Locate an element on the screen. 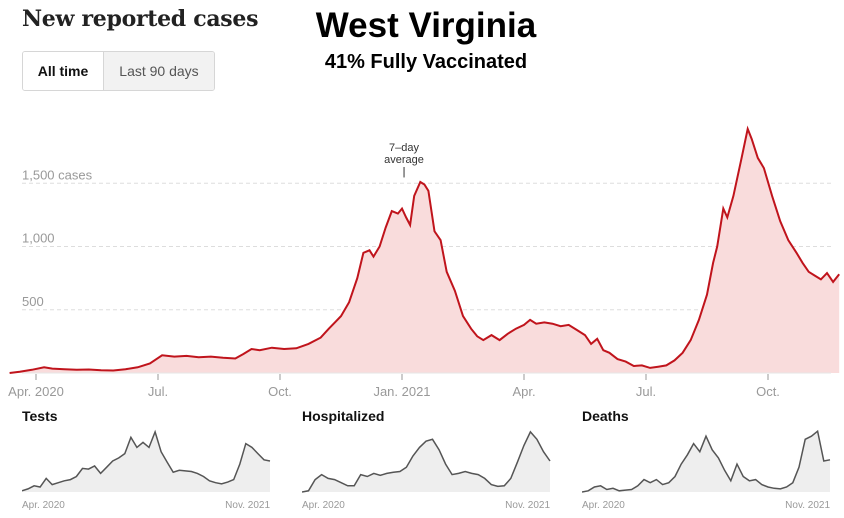 Image resolution: width=844 pixels, height=518 pixels. hospitalized-title: Hospitalized is located at coordinates (343, 416).